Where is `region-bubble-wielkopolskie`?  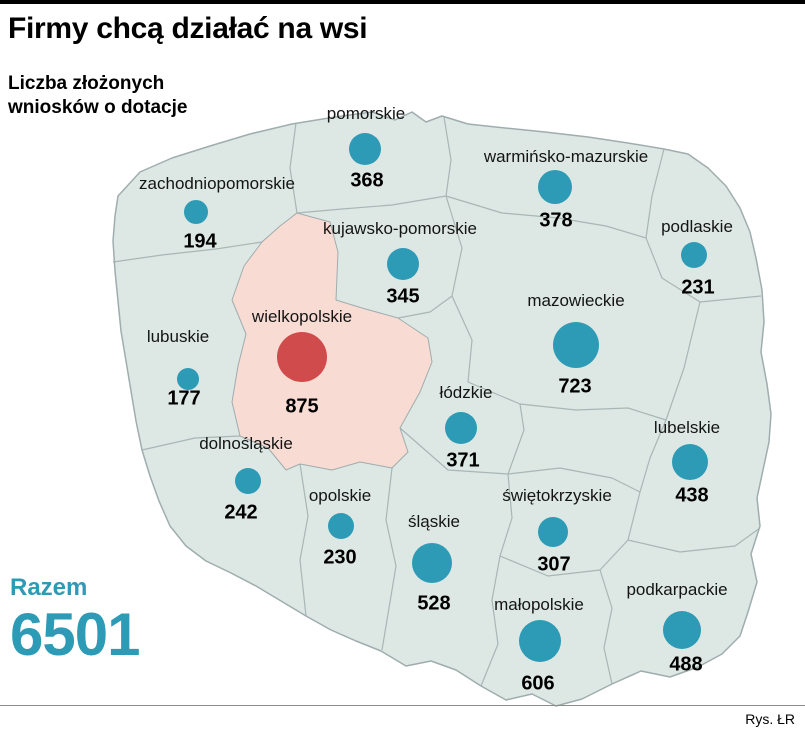
region-bubble-wielkopolskie is located at coordinates (302, 357).